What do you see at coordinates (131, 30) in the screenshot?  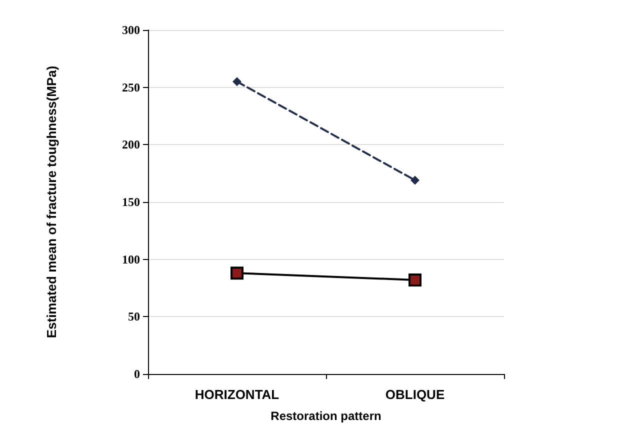 I see `y-tick-label: 300` at bounding box center [131, 30].